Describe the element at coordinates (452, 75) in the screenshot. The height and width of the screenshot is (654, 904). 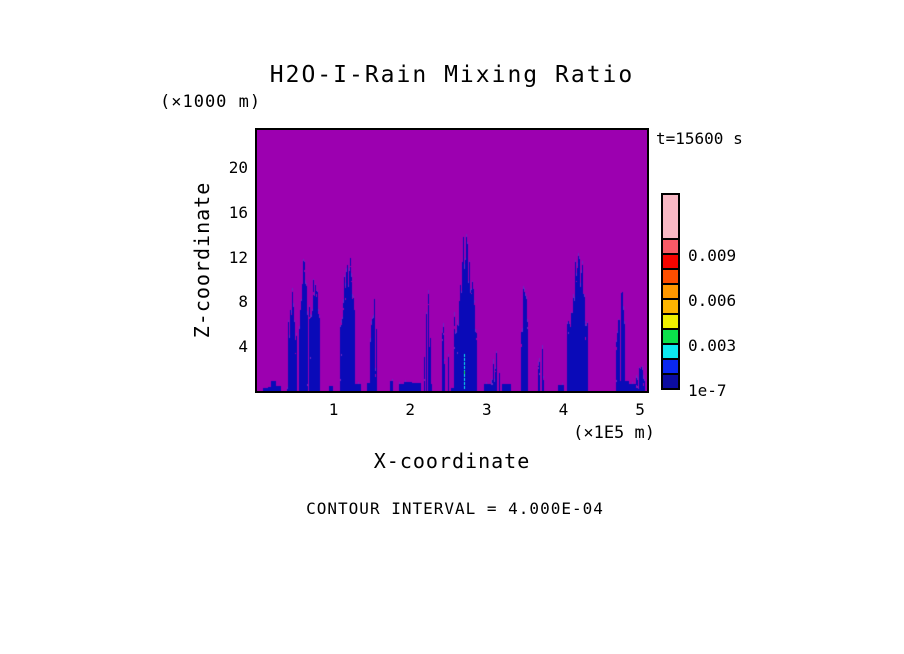
I see `chart-title: H2O-I-Rain Mixing Ratio` at that location.